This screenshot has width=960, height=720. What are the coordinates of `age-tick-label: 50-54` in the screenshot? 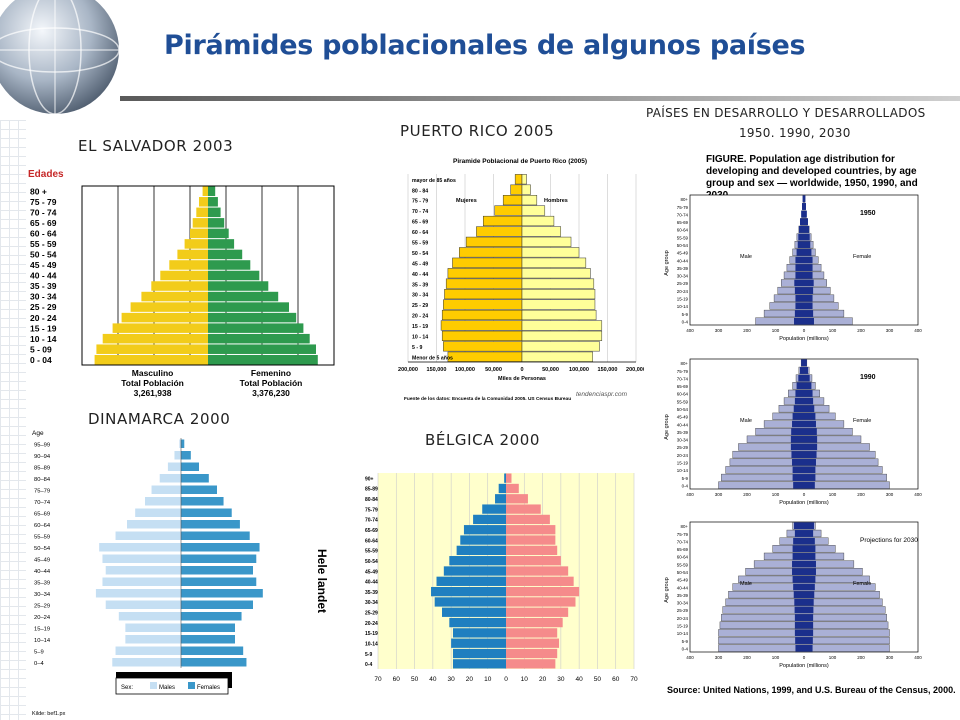 It's located at (683, 245).